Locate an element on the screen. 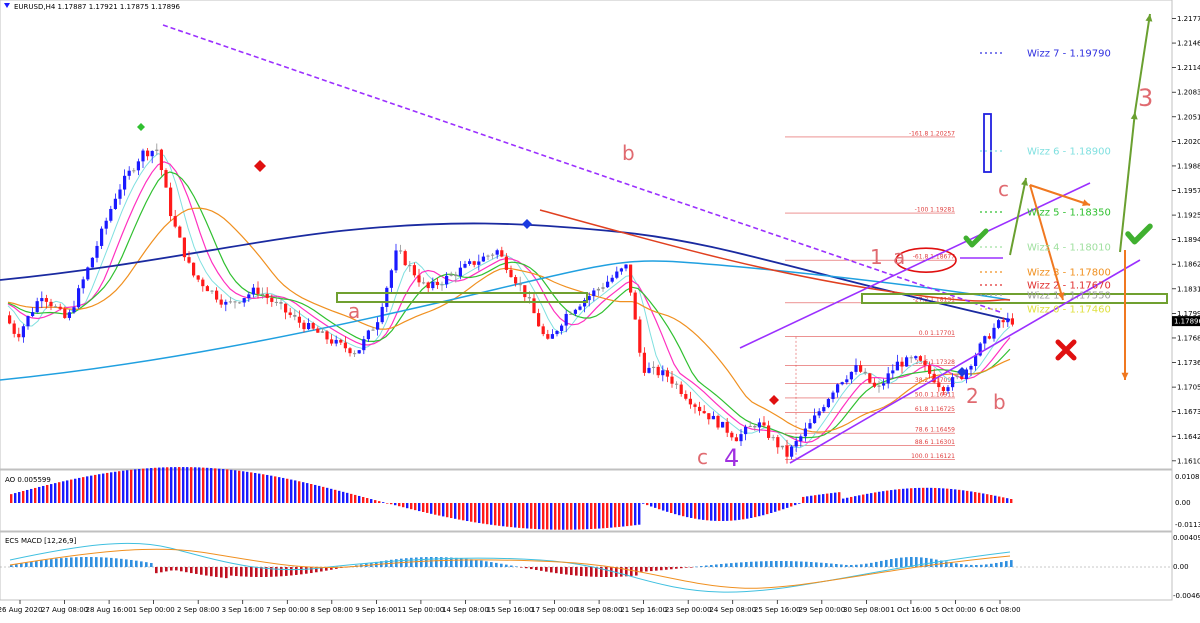 Image resolution: width=1200 pixels, height=623 pixels. fib-level-label: 23.6 1.17328 is located at coordinates (935, 362).